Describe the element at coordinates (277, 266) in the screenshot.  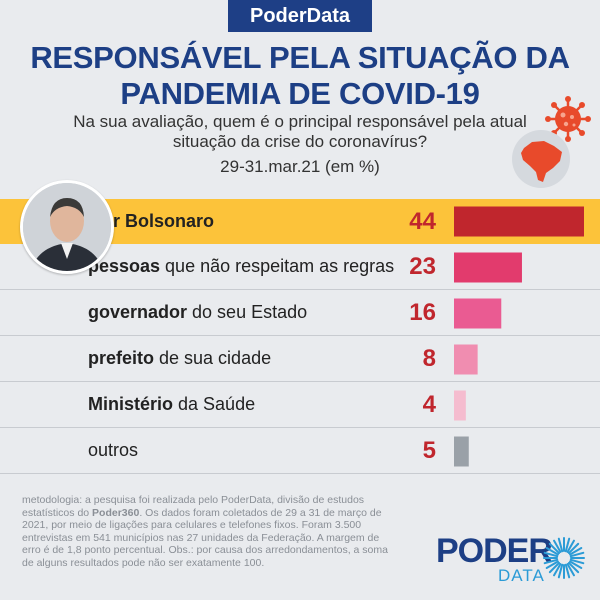
I see `category-label-rest: que não respeitam as regras` at that location.